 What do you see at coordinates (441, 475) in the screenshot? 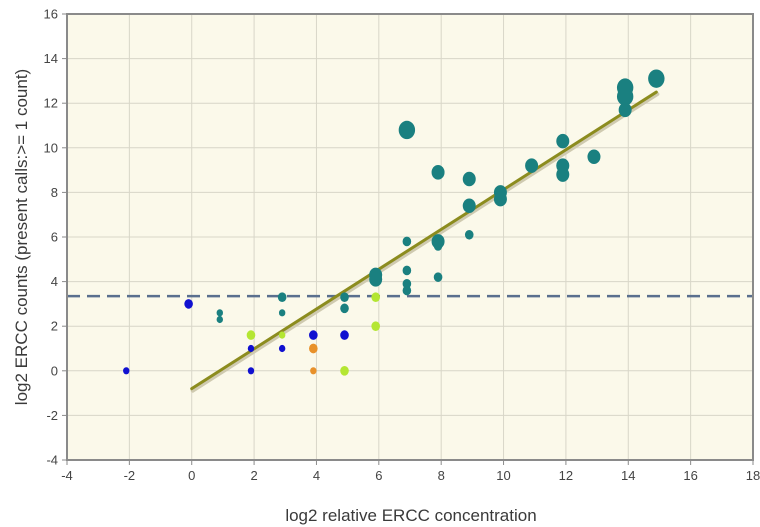
I see `x-tick-label: 8` at bounding box center [441, 475].